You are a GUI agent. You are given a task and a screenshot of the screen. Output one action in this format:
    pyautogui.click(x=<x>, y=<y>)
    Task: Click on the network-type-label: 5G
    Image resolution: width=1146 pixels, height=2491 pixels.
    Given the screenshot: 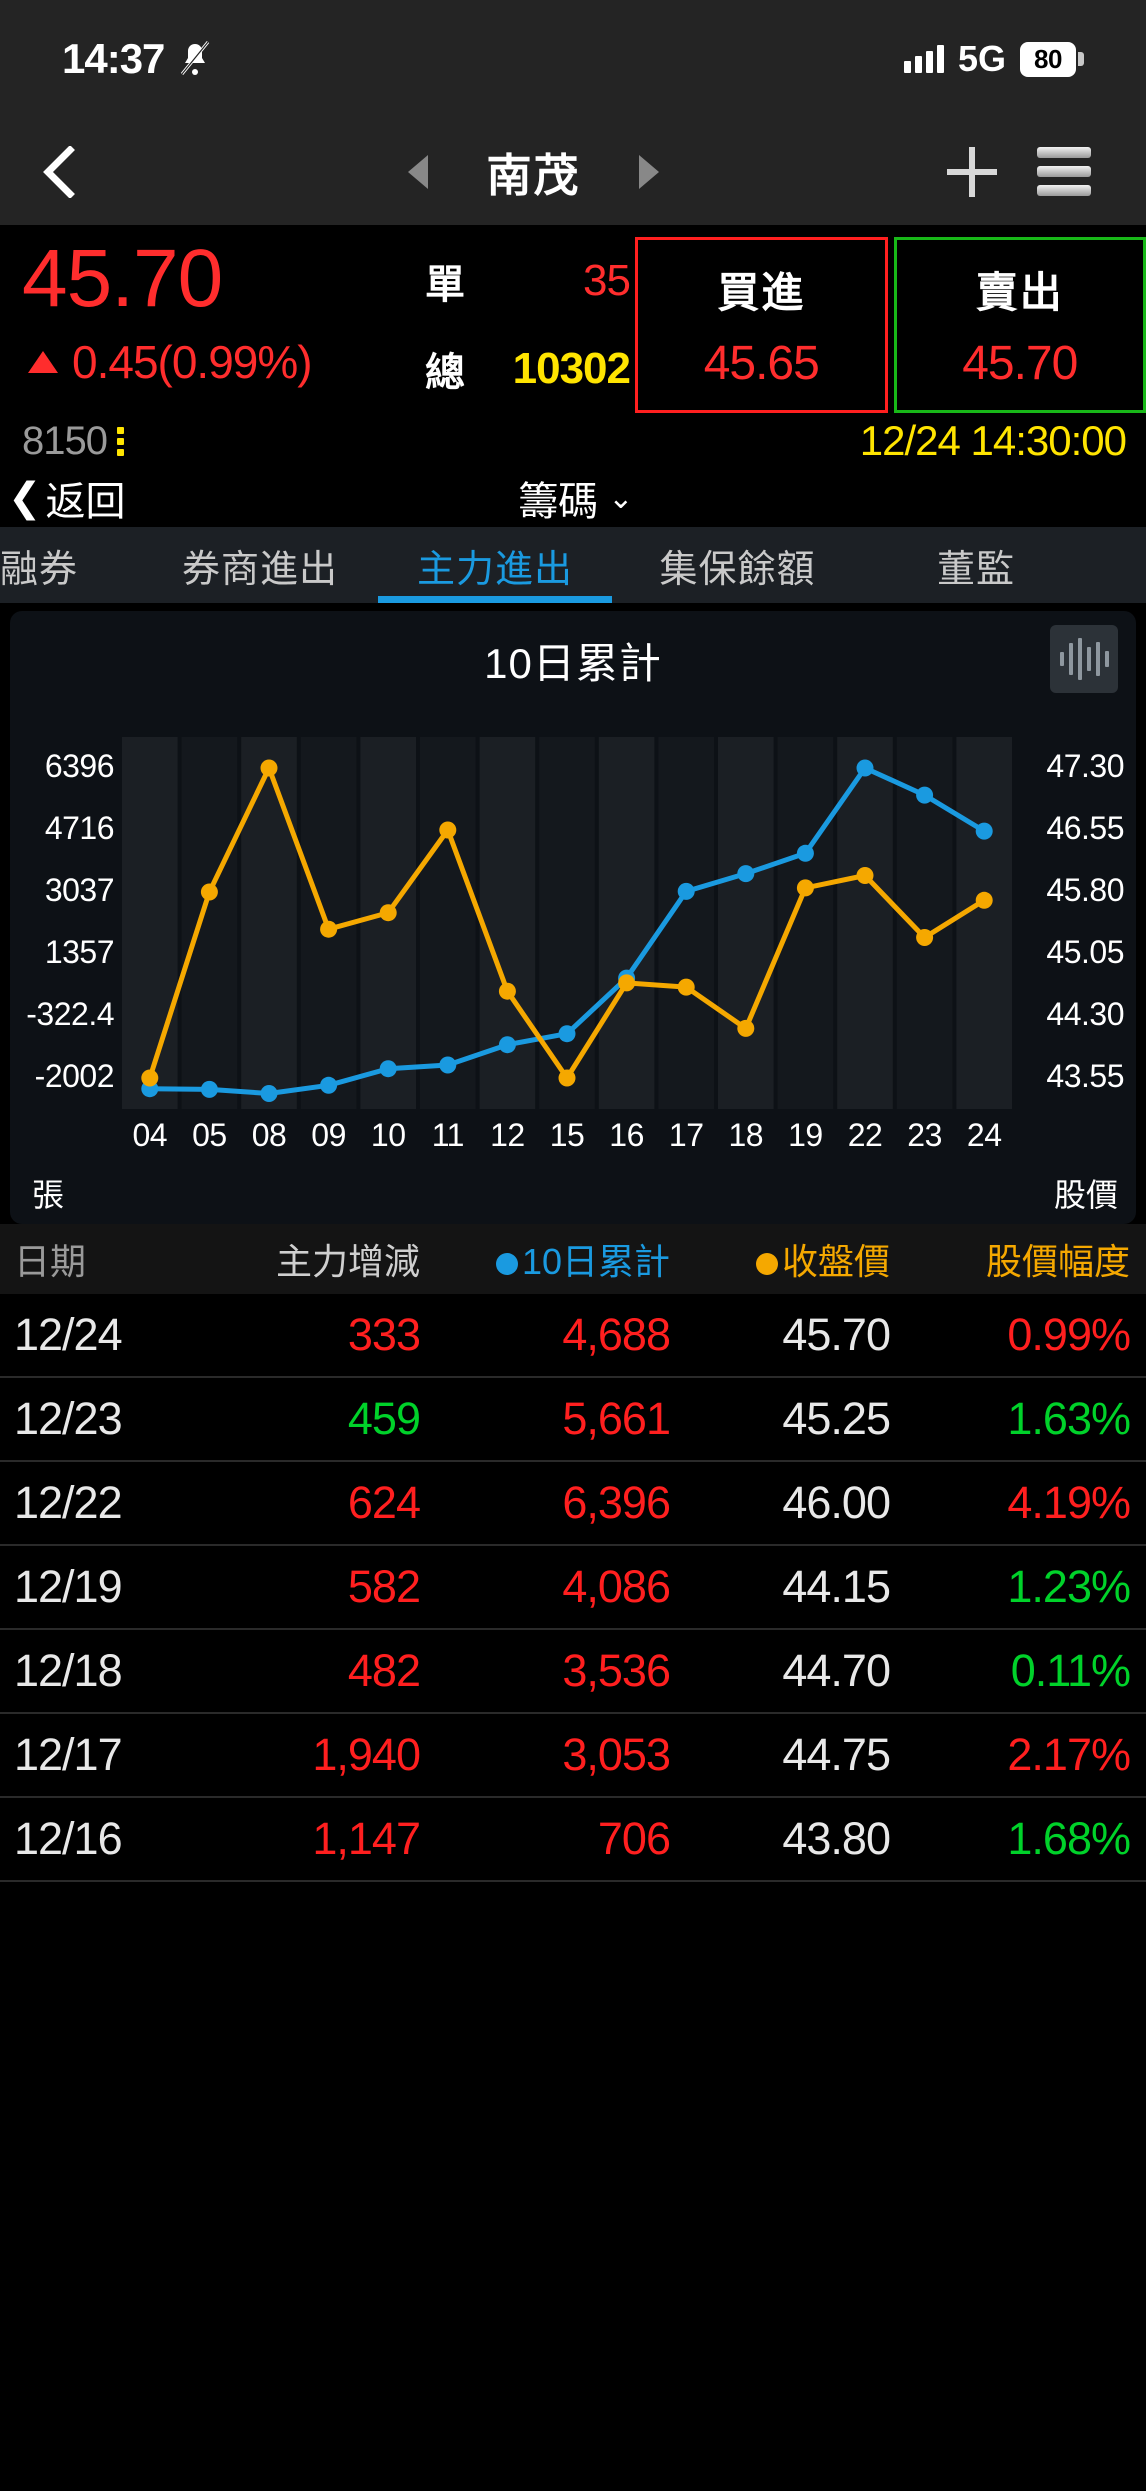 What is the action you would take?
    pyautogui.click(x=981, y=58)
    